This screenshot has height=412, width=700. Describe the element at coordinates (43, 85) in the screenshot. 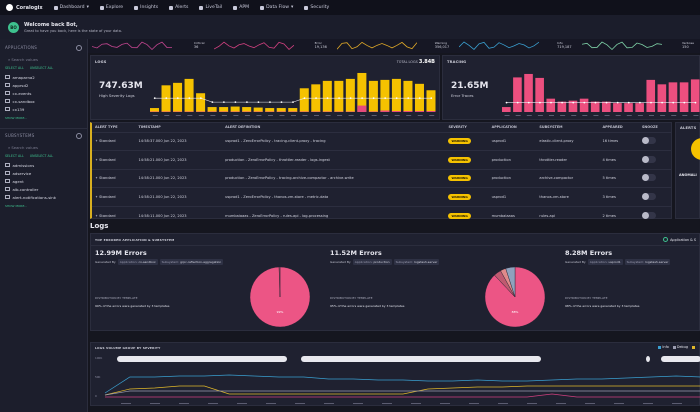

I see `filter-checkbox-item: apprsd2` at that location.